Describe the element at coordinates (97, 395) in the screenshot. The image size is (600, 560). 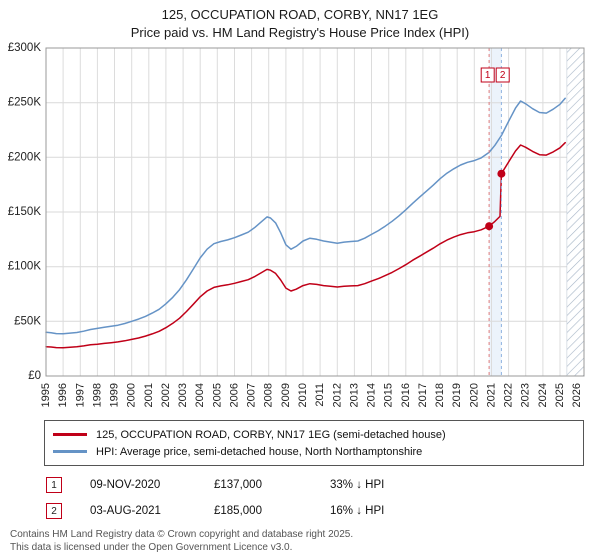
I see `x-axis-label: 1998` at that location.